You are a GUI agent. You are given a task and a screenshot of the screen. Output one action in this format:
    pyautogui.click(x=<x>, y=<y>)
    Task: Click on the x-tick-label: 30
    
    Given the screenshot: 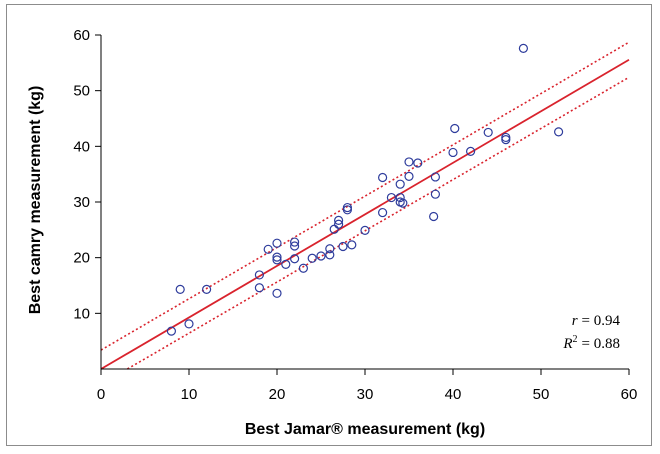 What is the action you would take?
    pyautogui.click(x=365, y=394)
    